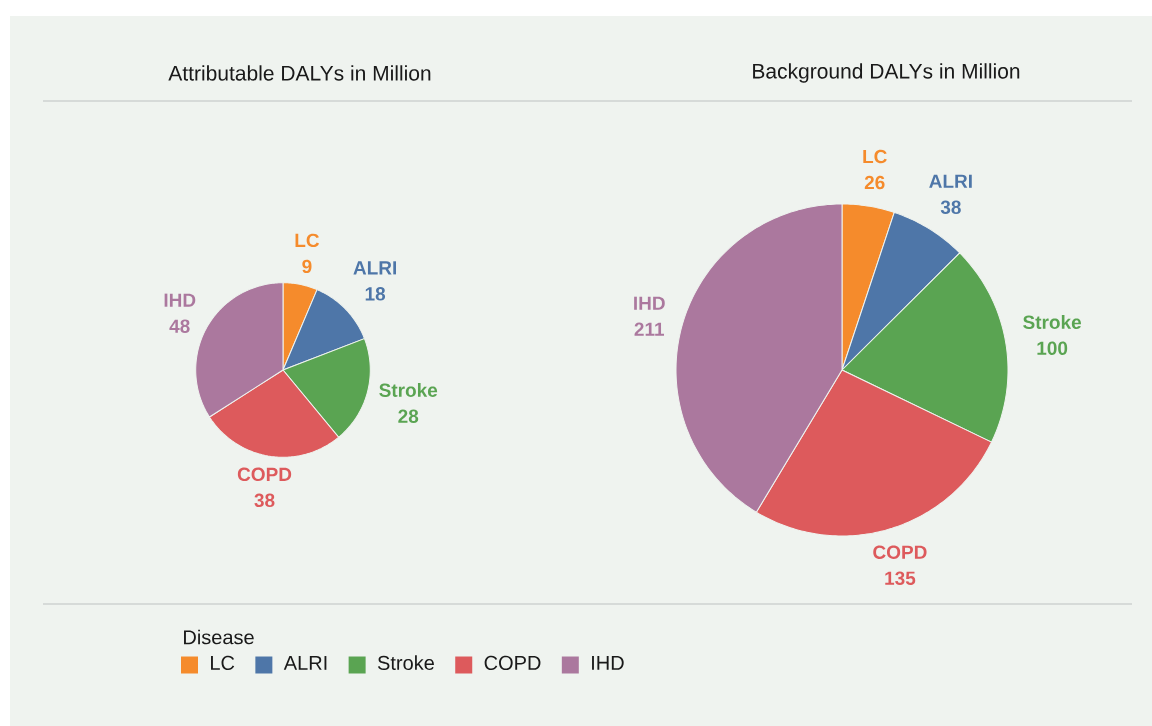 The image size is (1152, 726). Describe the element at coordinates (179, 326) in the screenshot. I see `data-label: 48` at that location.